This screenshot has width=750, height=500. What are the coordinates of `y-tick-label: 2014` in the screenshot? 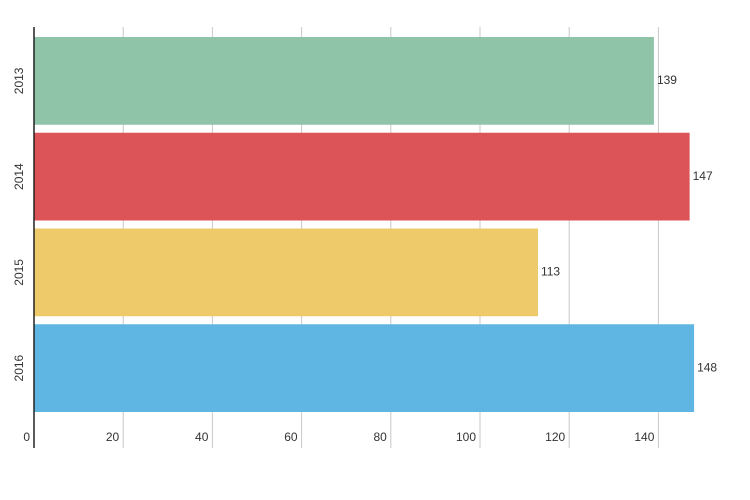 It's located at (19, 176).